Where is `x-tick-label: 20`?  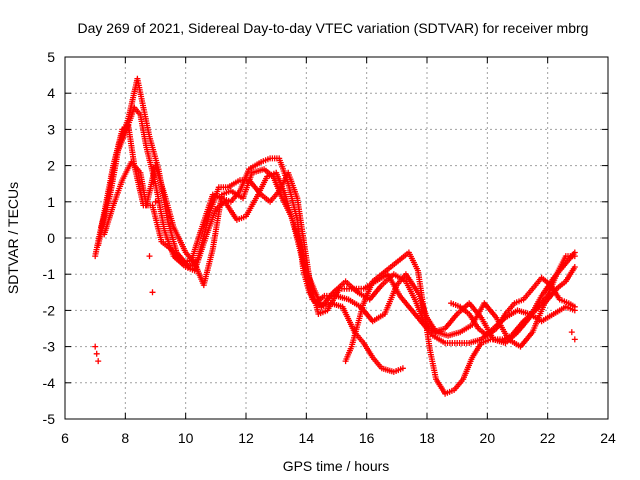
x-tick-label: 20 is located at coordinates (488, 438).